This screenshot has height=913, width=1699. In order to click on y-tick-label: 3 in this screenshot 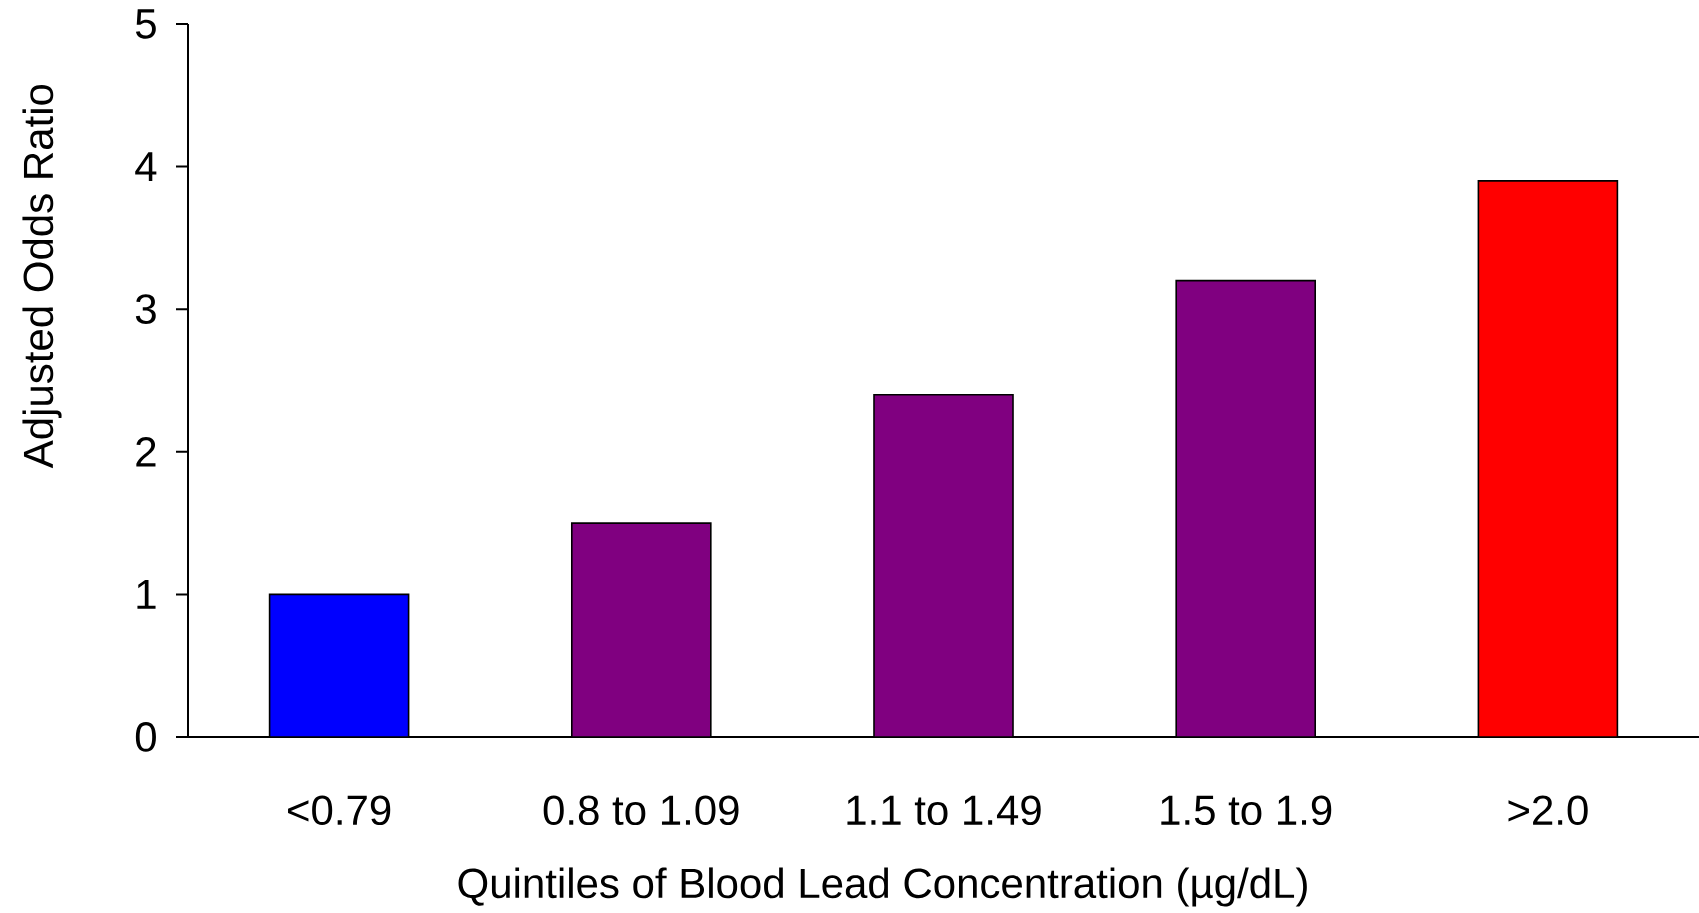, I will do `click(145, 309)`.